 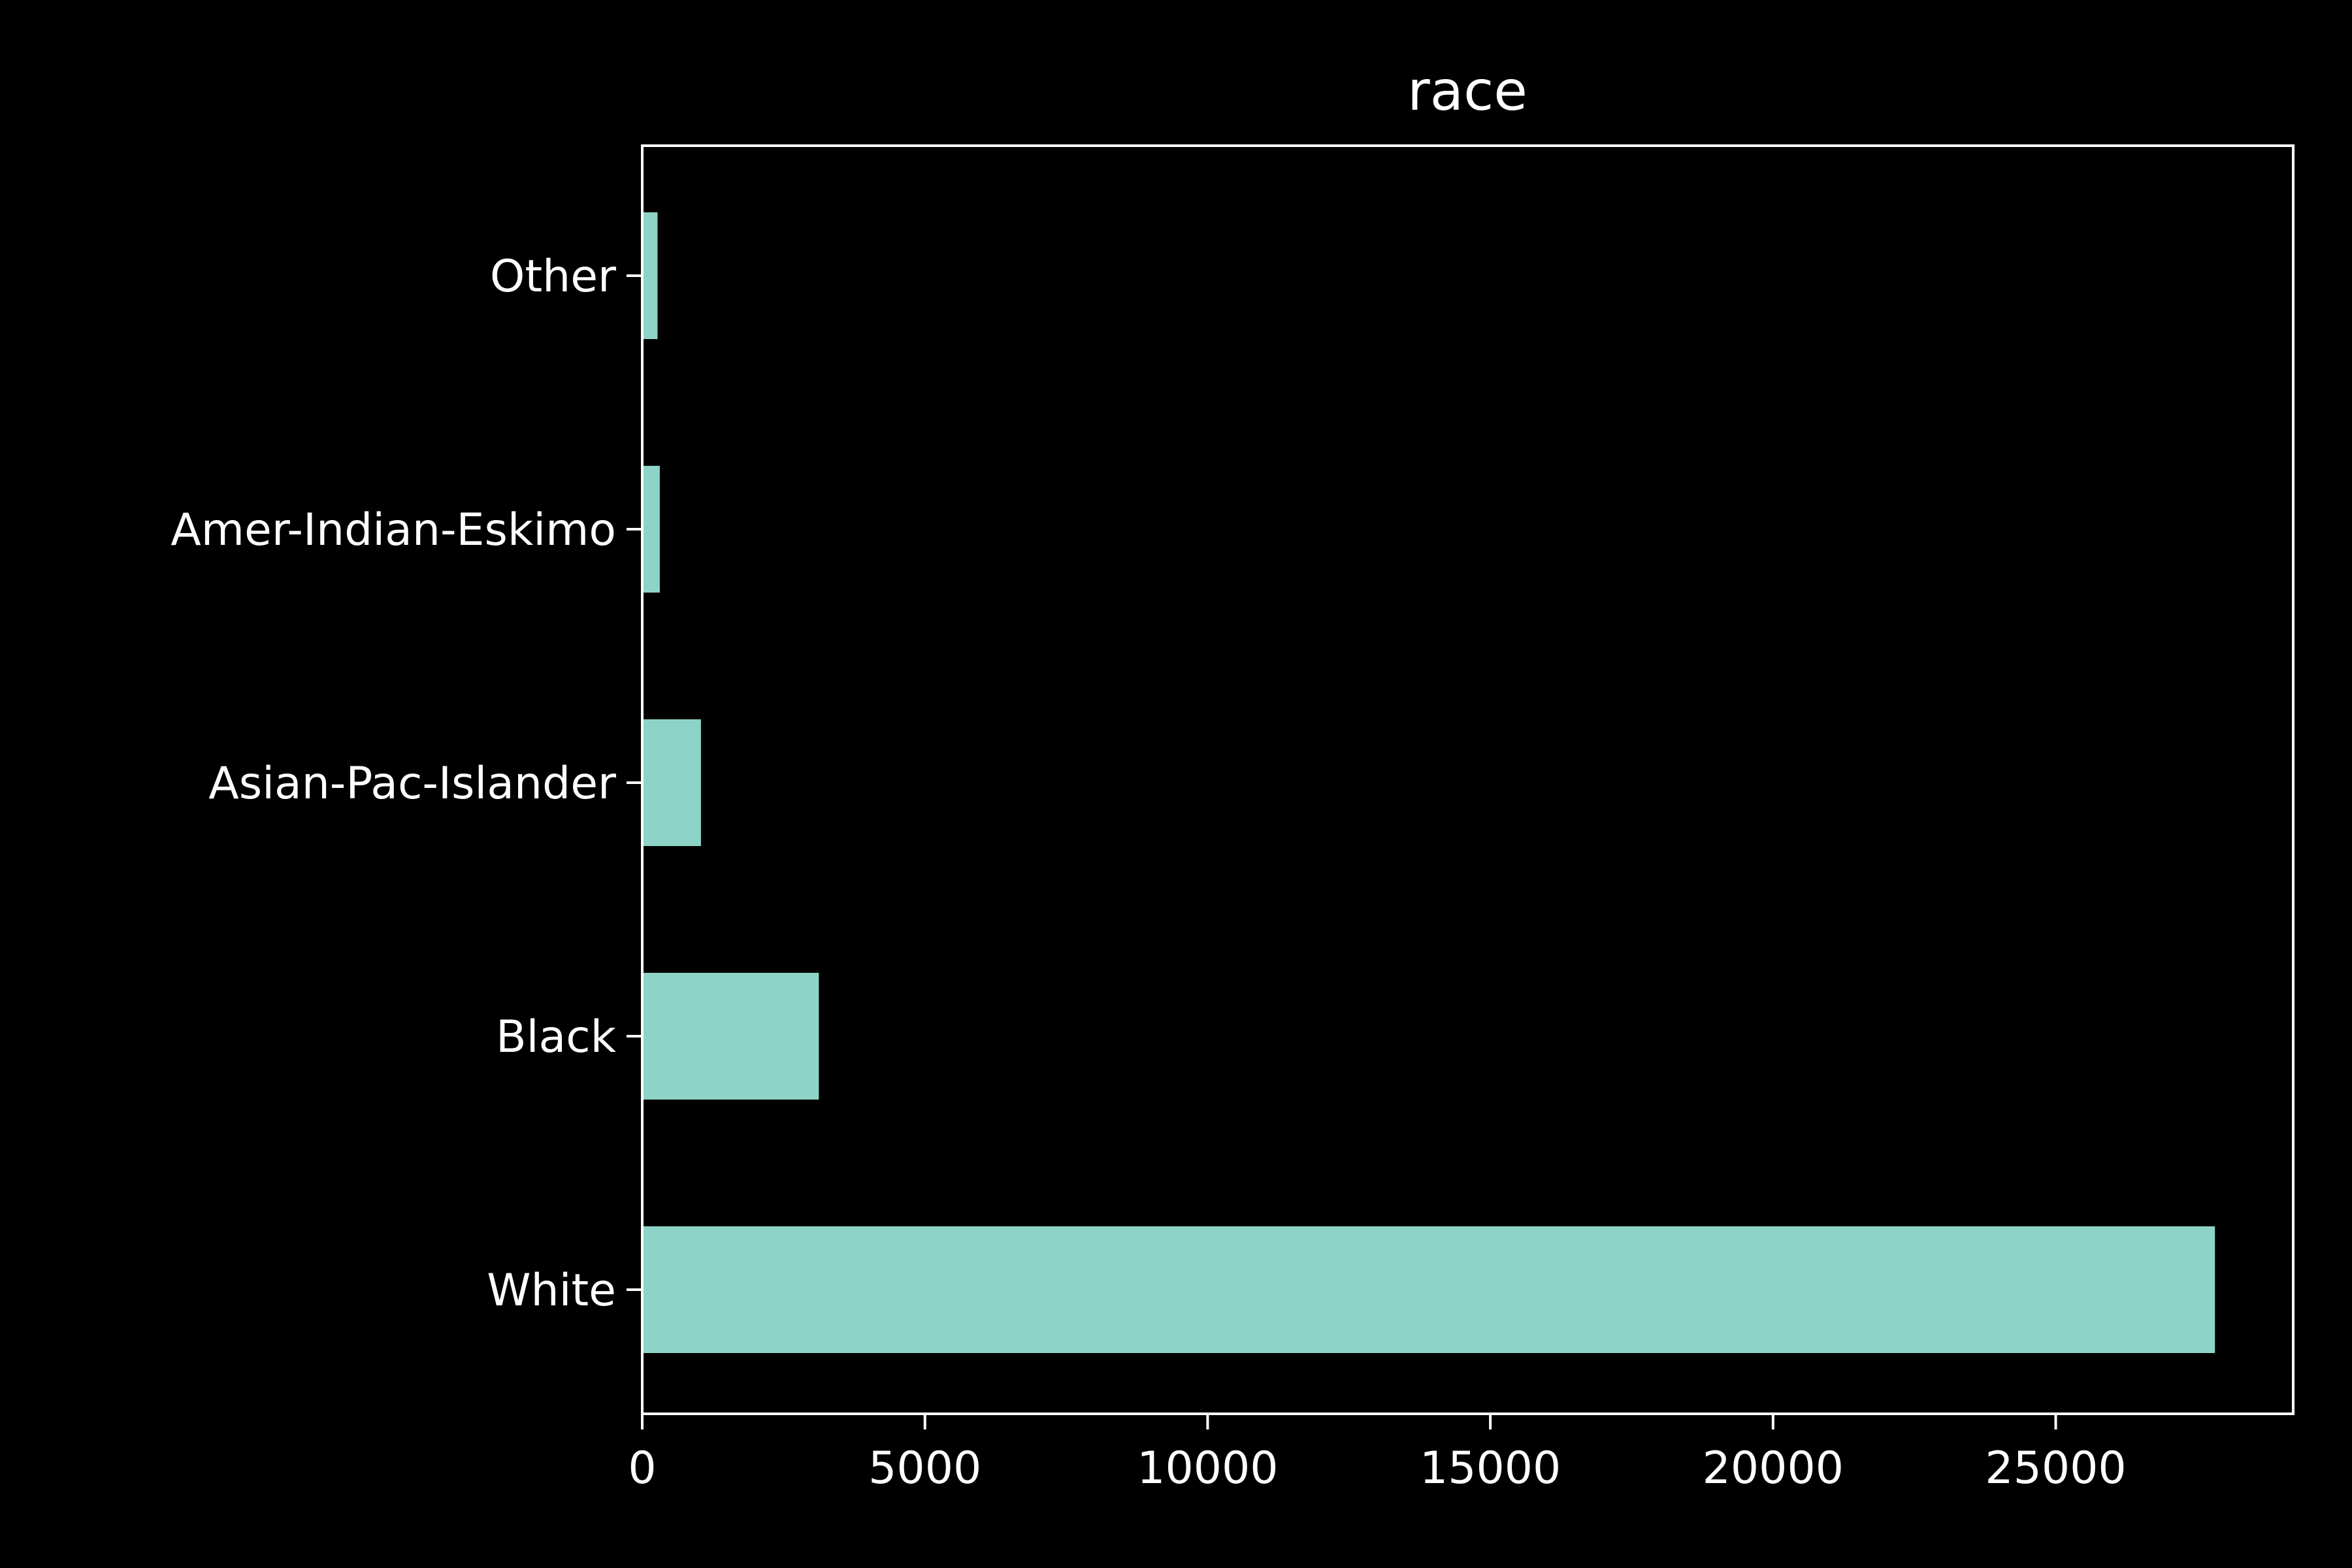 What do you see at coordinates (1467, 91) in the screenshot?
I see `chart-title: race` at bounding box center [1467, 91].